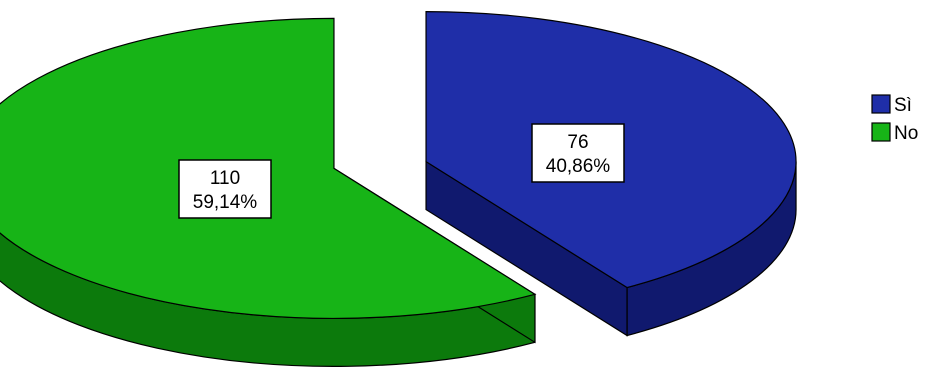 This screenshot has height=377, width=935. What do you see at coordinates (891, 105) in the screenshot?
I see `legend-item-si: Sì` at bounding box center [891, 105].